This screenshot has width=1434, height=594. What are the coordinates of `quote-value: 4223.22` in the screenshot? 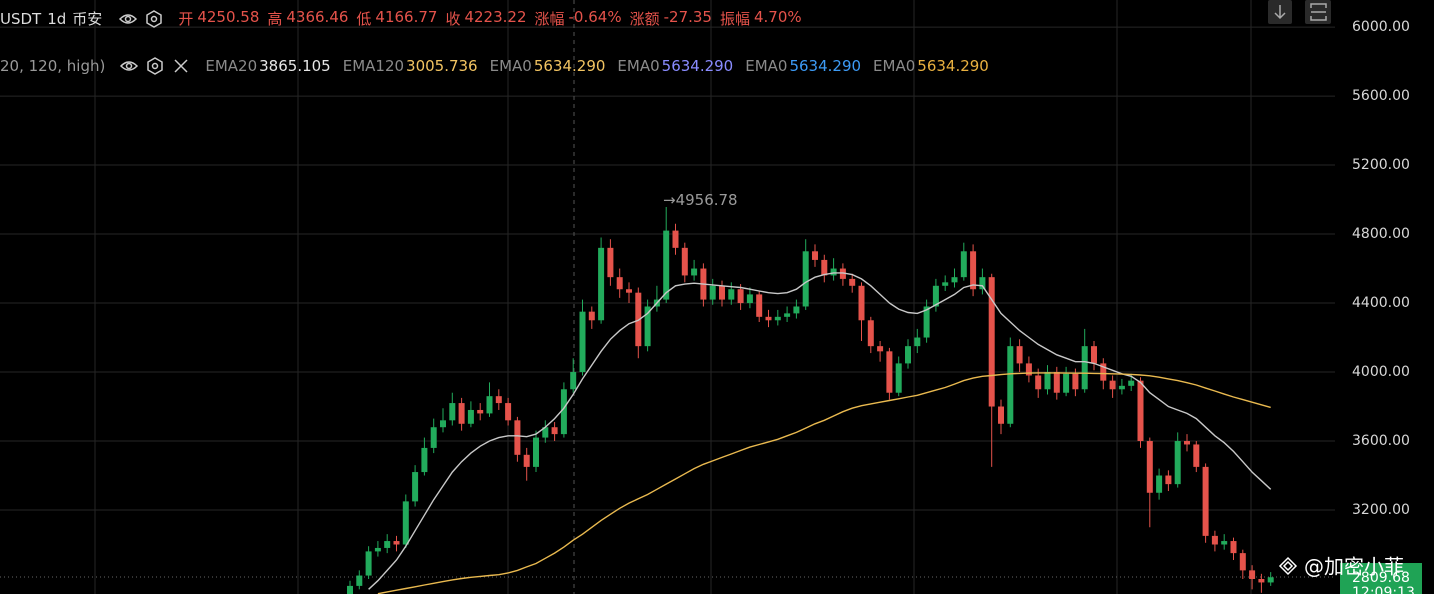 It's located at (495, 17).